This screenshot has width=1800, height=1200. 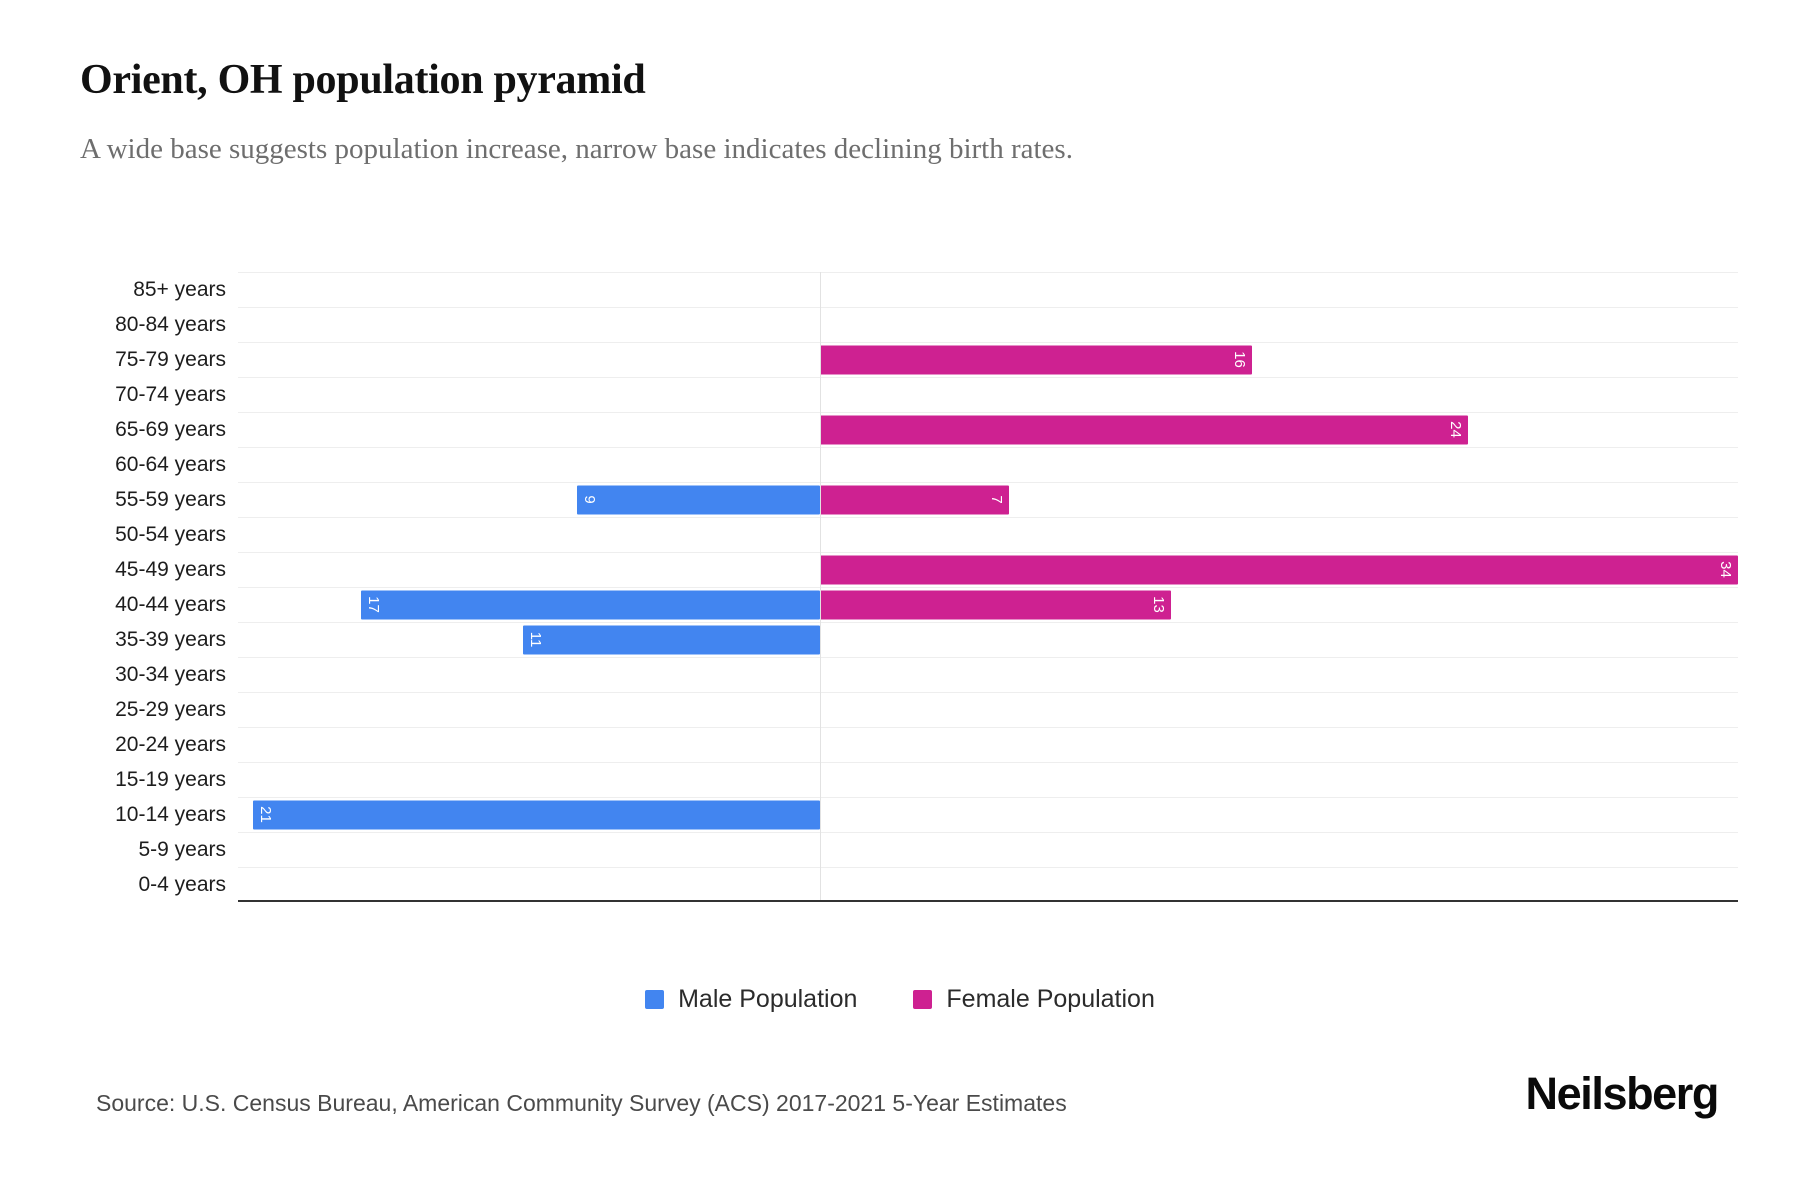 I want to click on female-bar-value: 7, so click(x=996, y=499).